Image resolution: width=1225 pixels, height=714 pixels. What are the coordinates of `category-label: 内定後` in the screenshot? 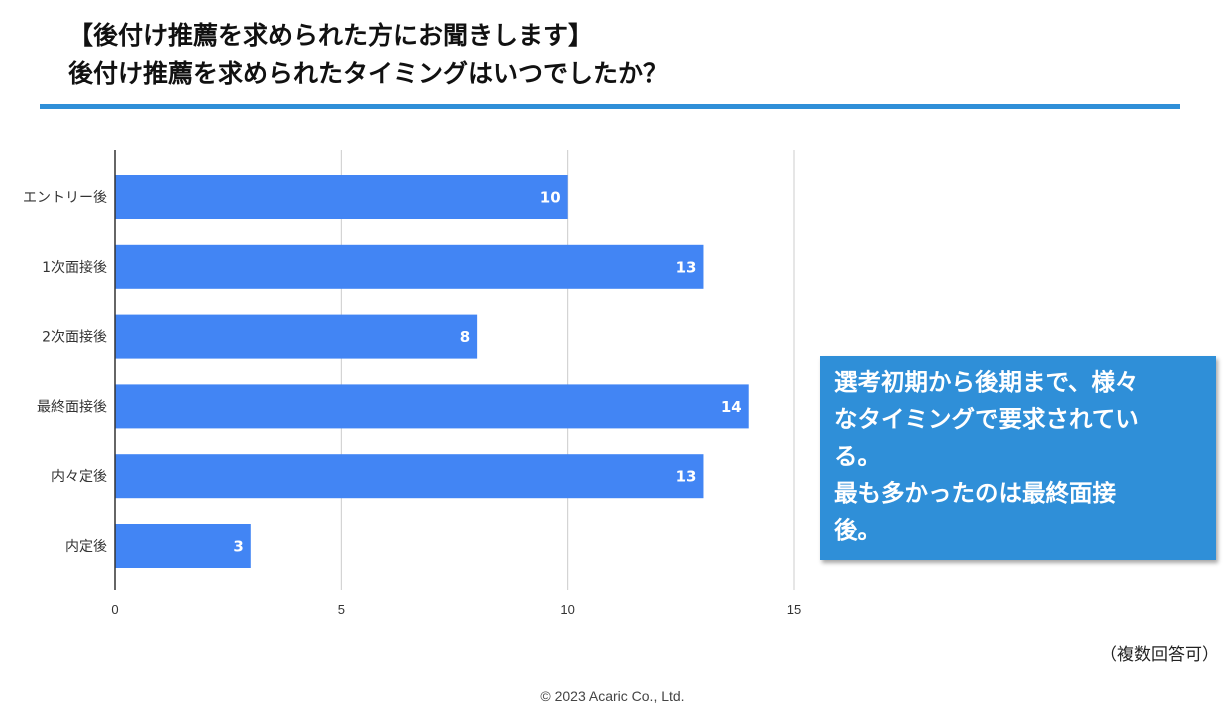 It's located at (86, 547).